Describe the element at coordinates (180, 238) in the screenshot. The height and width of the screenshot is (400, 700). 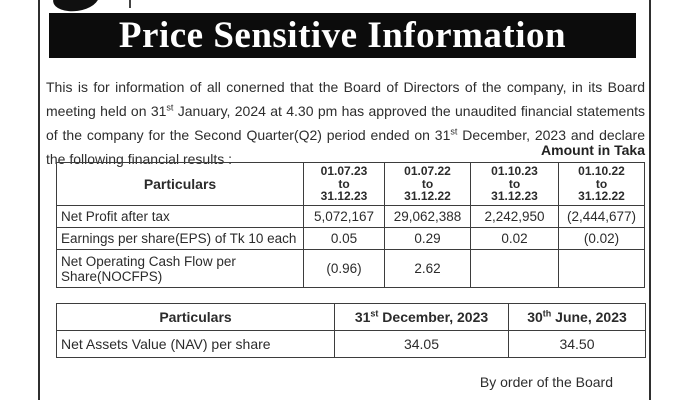
I see `row-label: Earnings per share(EPS) of Tk 10 each` at that location.